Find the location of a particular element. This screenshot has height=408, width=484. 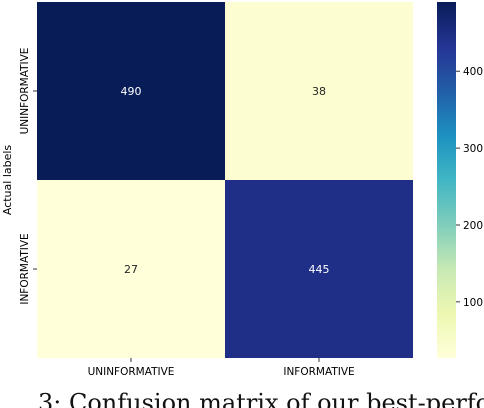

colorbar-tick-label: 100 is located at coordinates (473, 303).